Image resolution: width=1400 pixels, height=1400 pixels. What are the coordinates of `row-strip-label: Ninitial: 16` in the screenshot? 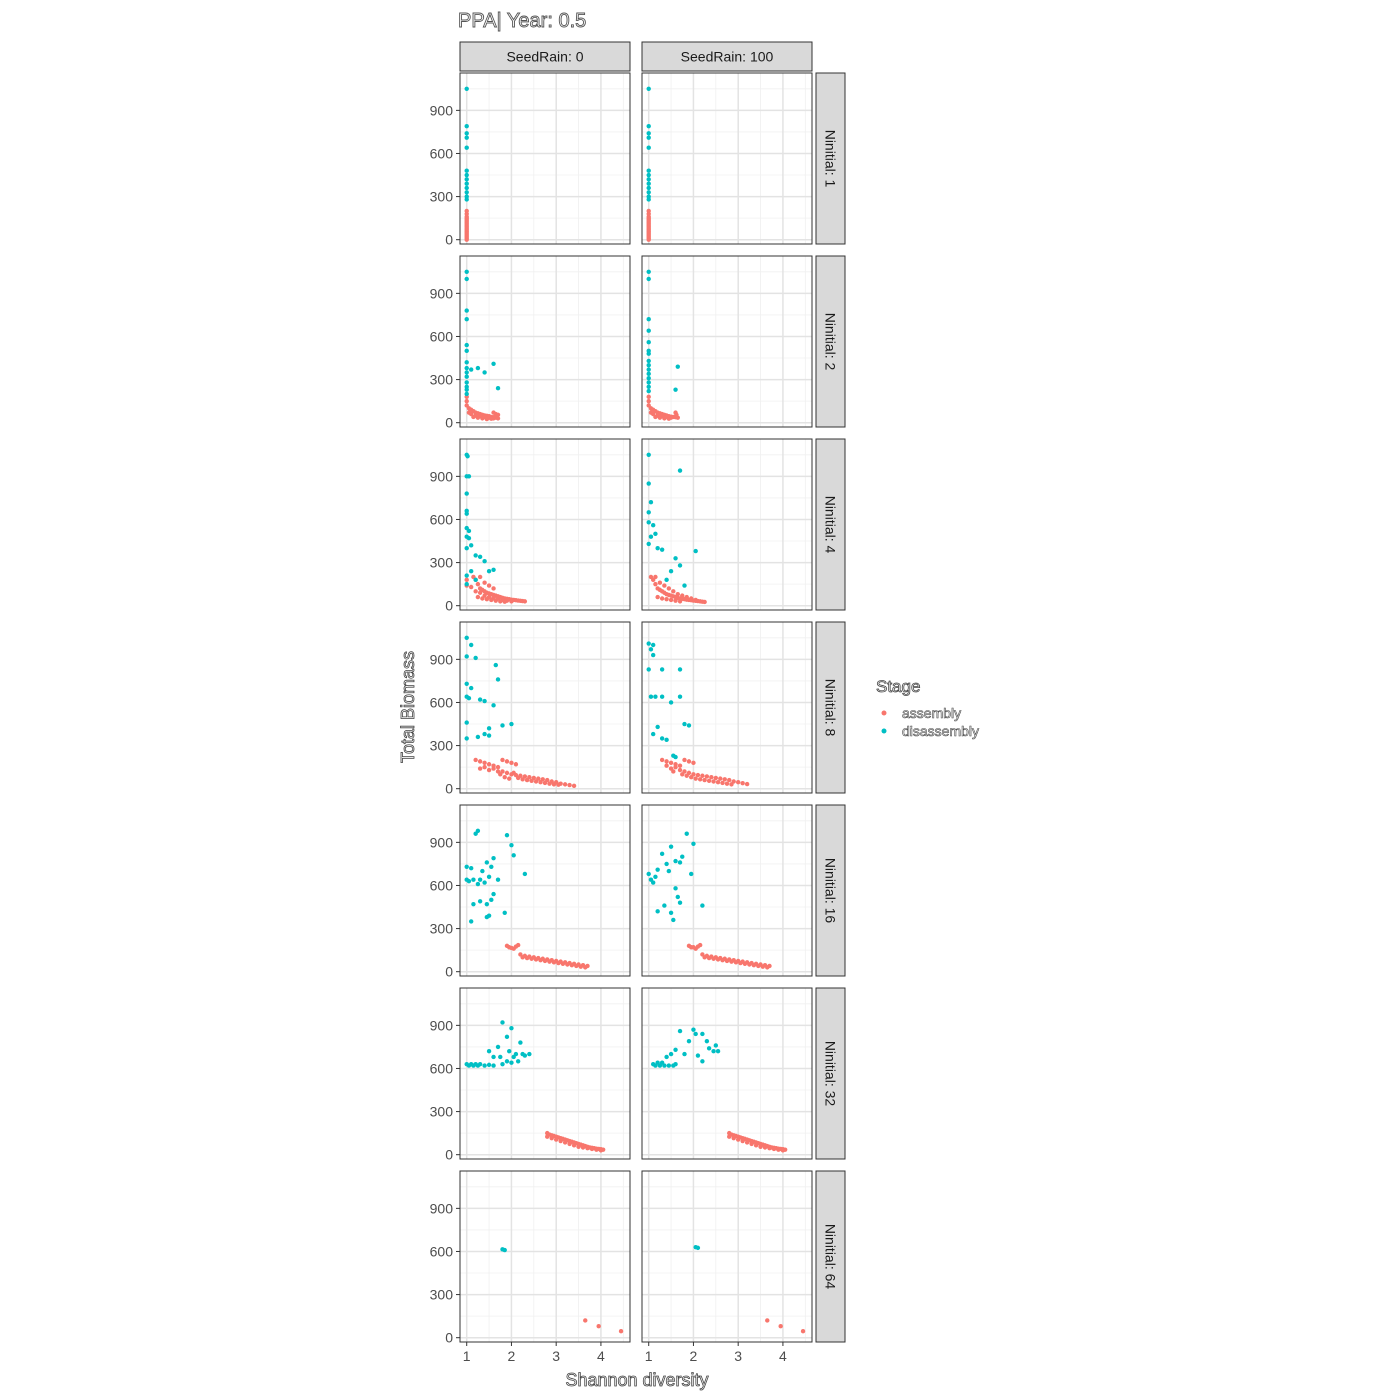 It's located at (831, 891).